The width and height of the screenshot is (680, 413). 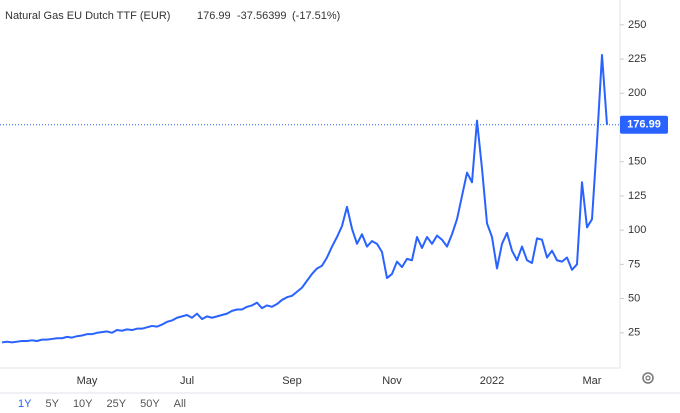 What do you see at coordinates (83, 404) in the screenshot?
I see `range-button: 10Y` at bounding box center [83, 404].